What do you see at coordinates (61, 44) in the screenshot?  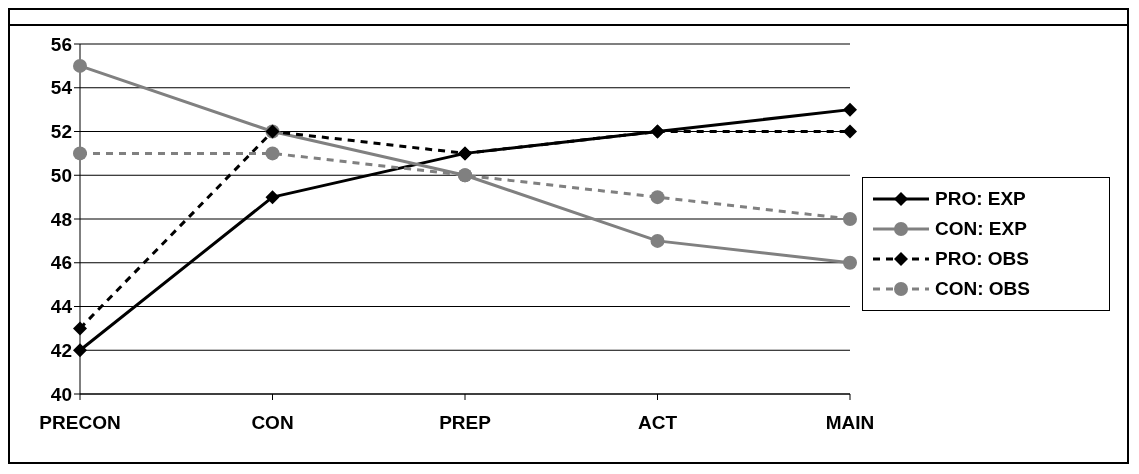 I see `y-tick-label: 56` at bounding box center [61, 44].